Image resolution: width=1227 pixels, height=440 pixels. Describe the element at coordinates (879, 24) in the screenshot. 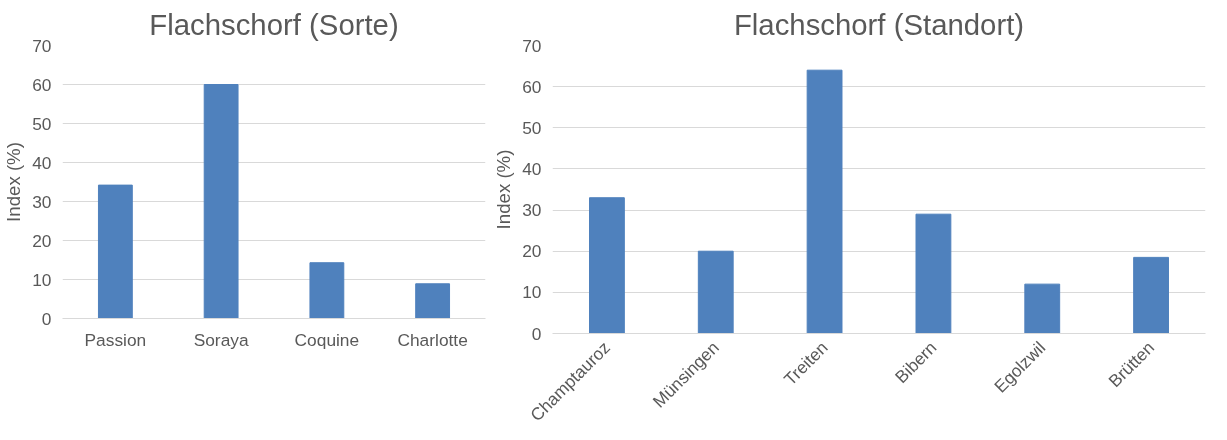

I see `chart-title: Flachschorf (Standort)` at that location.